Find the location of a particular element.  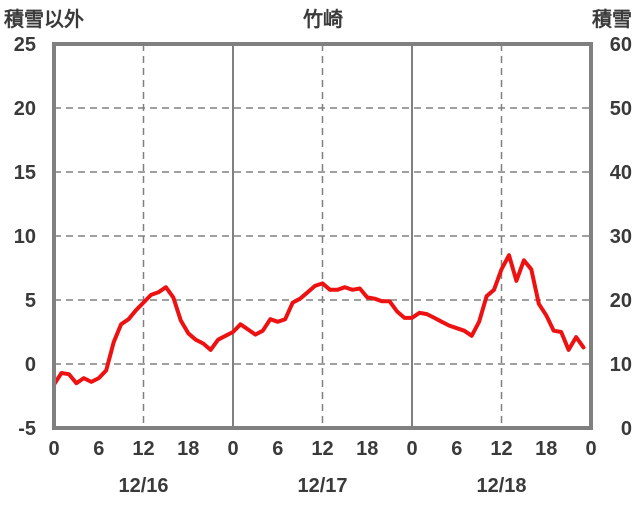

right-tick-label: 60 is located at coordinates (621, 45).